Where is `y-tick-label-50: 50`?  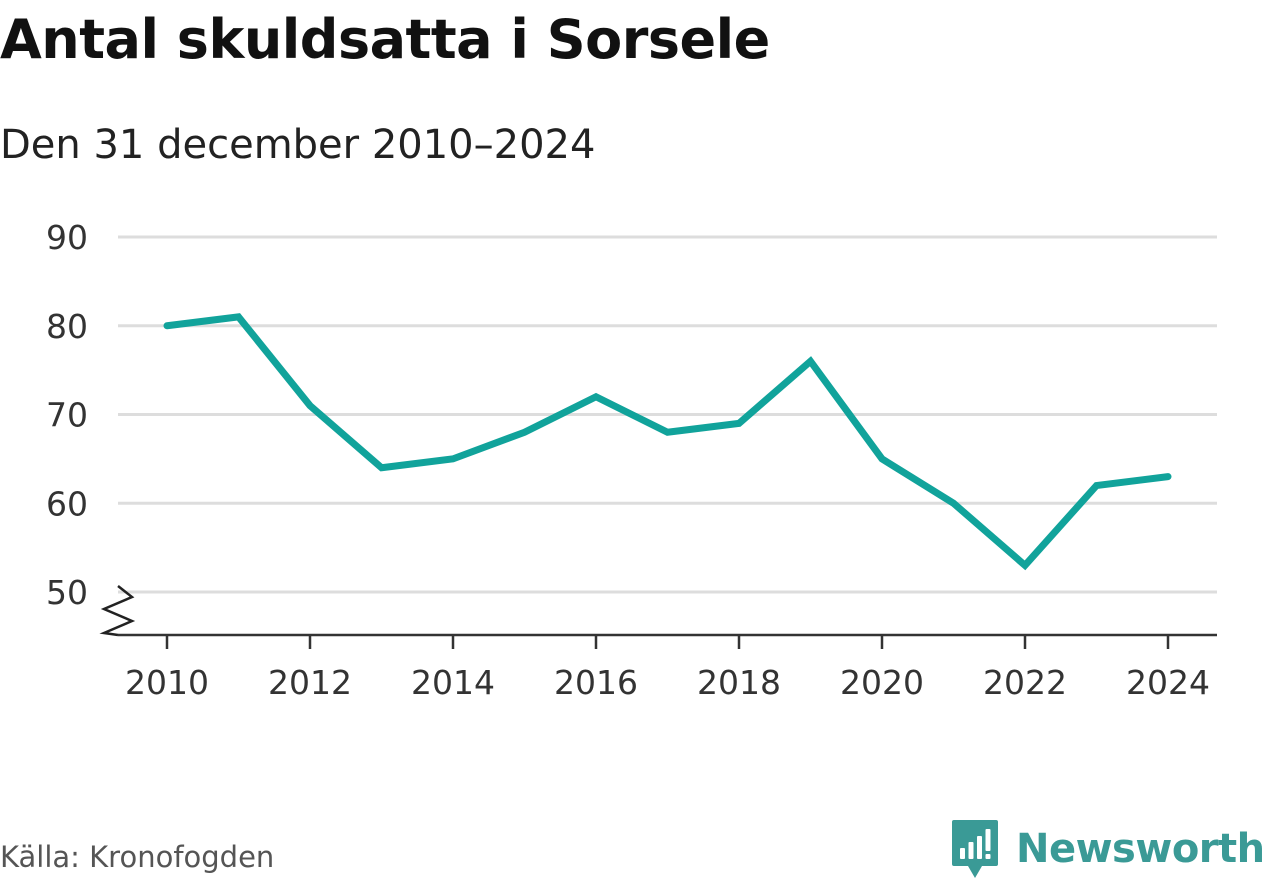
y-tick-label-50: 50 is located at coordinates (67, 592).